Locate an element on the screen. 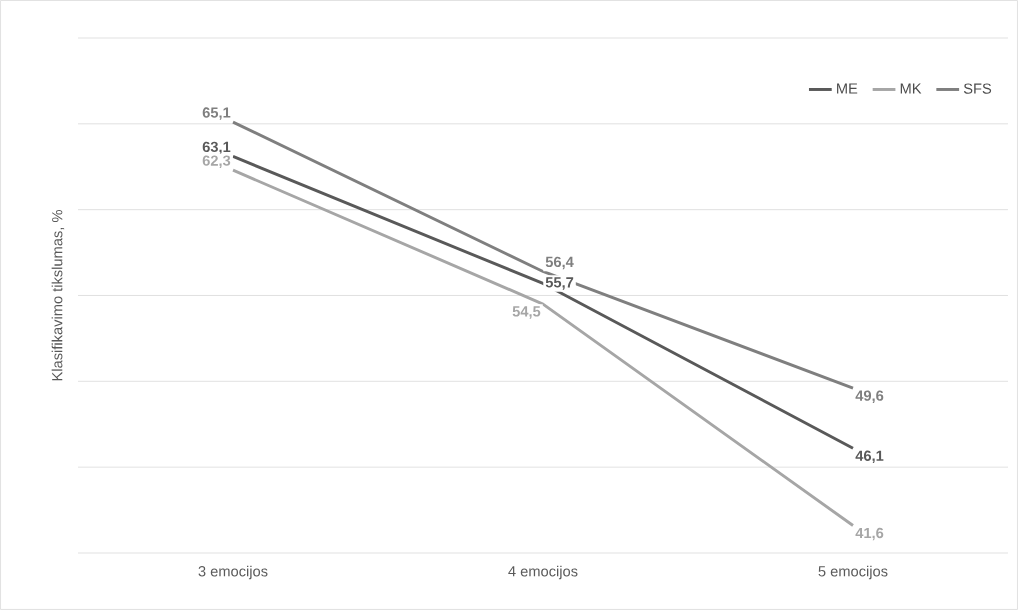 This screenshot has width=1018, height=610. data-label: 63,1 is located at coordinates (216, 148).